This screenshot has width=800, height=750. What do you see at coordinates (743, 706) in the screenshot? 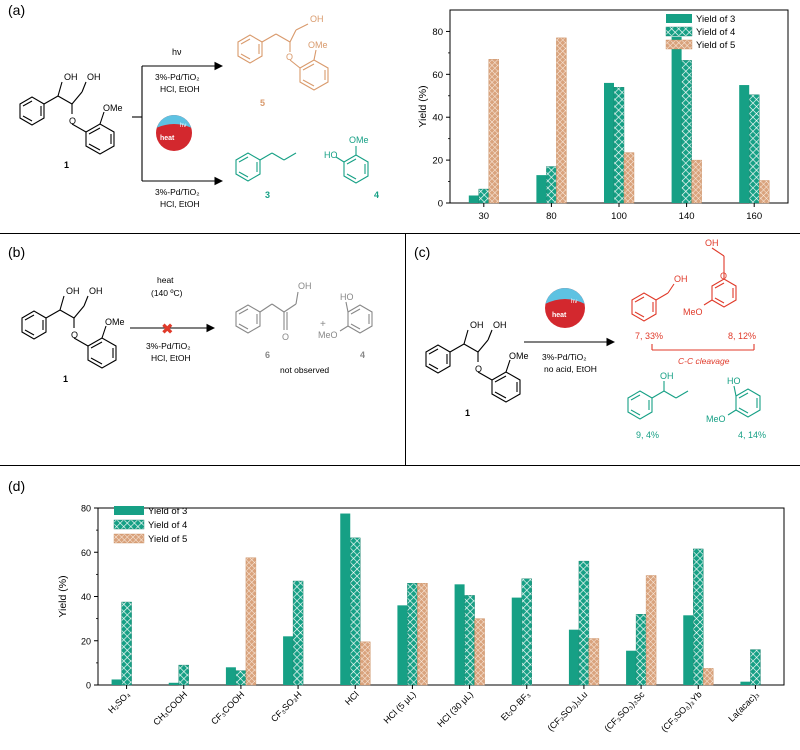
I see `x-tick-label: La(acac)₃` at bounding box center [743, 706].